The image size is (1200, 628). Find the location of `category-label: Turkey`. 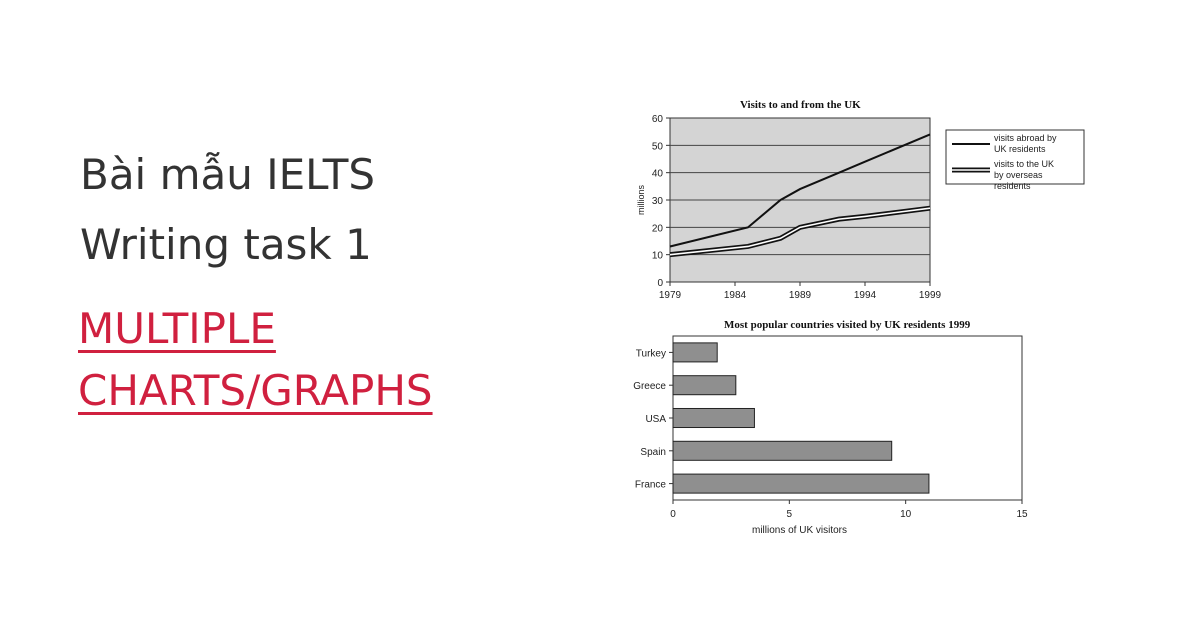

category-label: Turkey is located at coordinates (651, 353).